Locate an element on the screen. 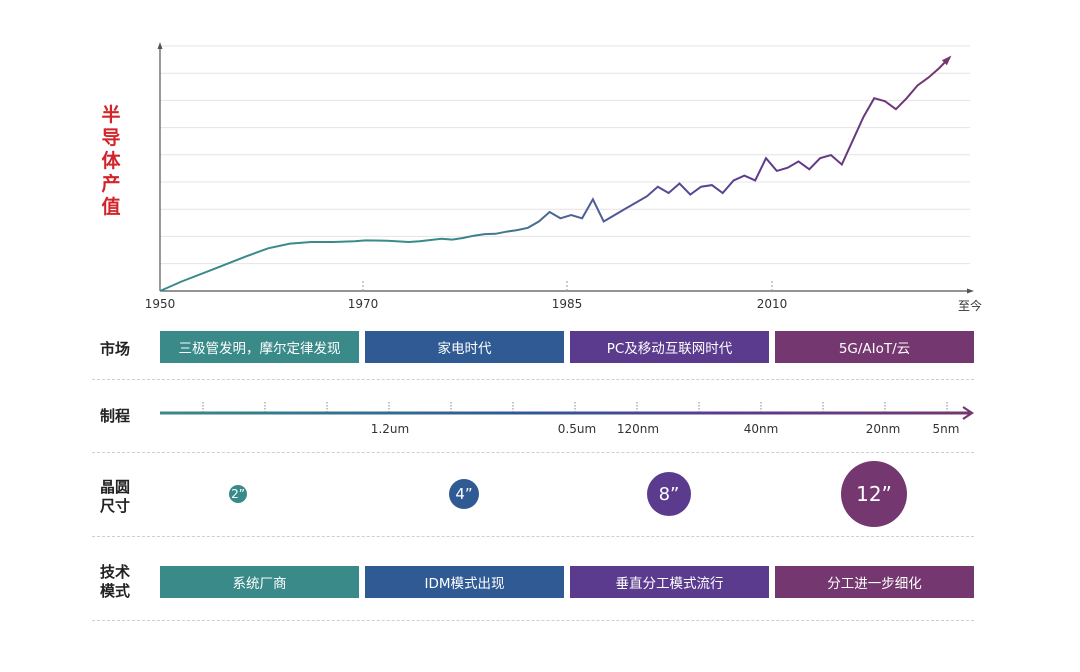 The width and height of the screenshot is (1080, 672). process-node-label: 0.5um is located at coordinates (577, 429).